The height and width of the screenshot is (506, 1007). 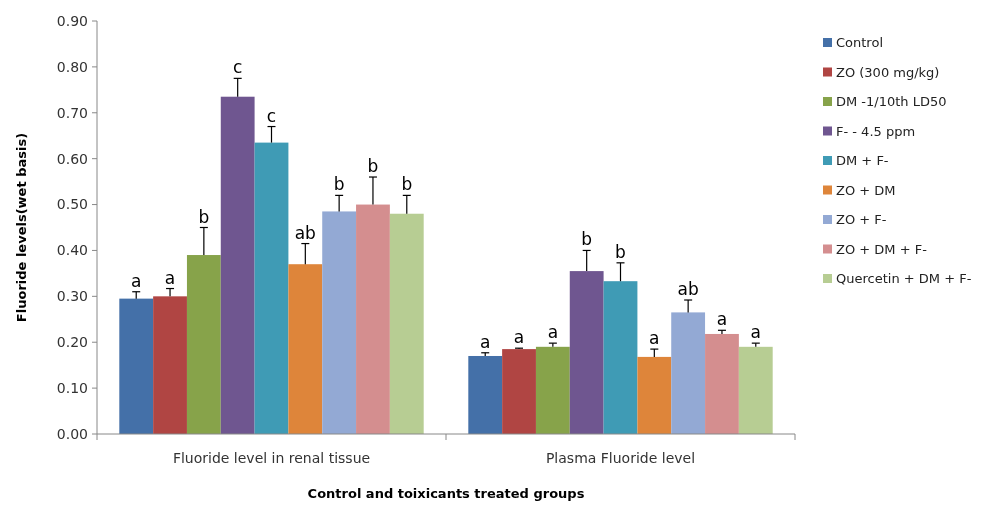 I want to click on legend-label: F- - 4.5 ppm, so click(x=876, y=131).